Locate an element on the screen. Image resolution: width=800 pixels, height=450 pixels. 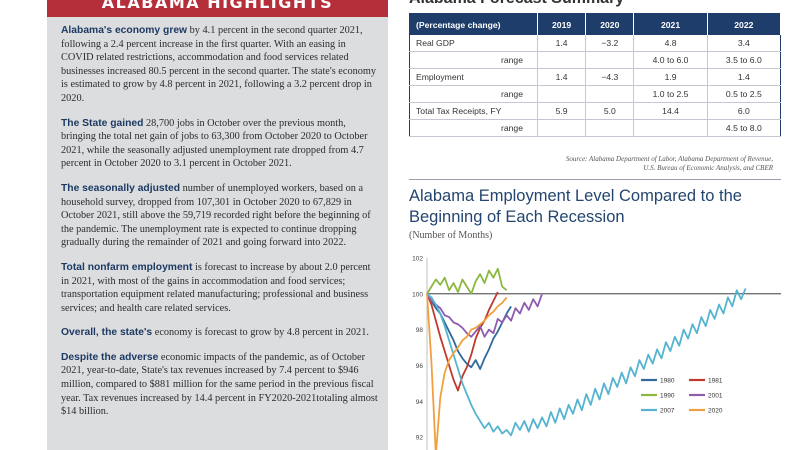
row-label: Employment is located at coordinates (473, 77).